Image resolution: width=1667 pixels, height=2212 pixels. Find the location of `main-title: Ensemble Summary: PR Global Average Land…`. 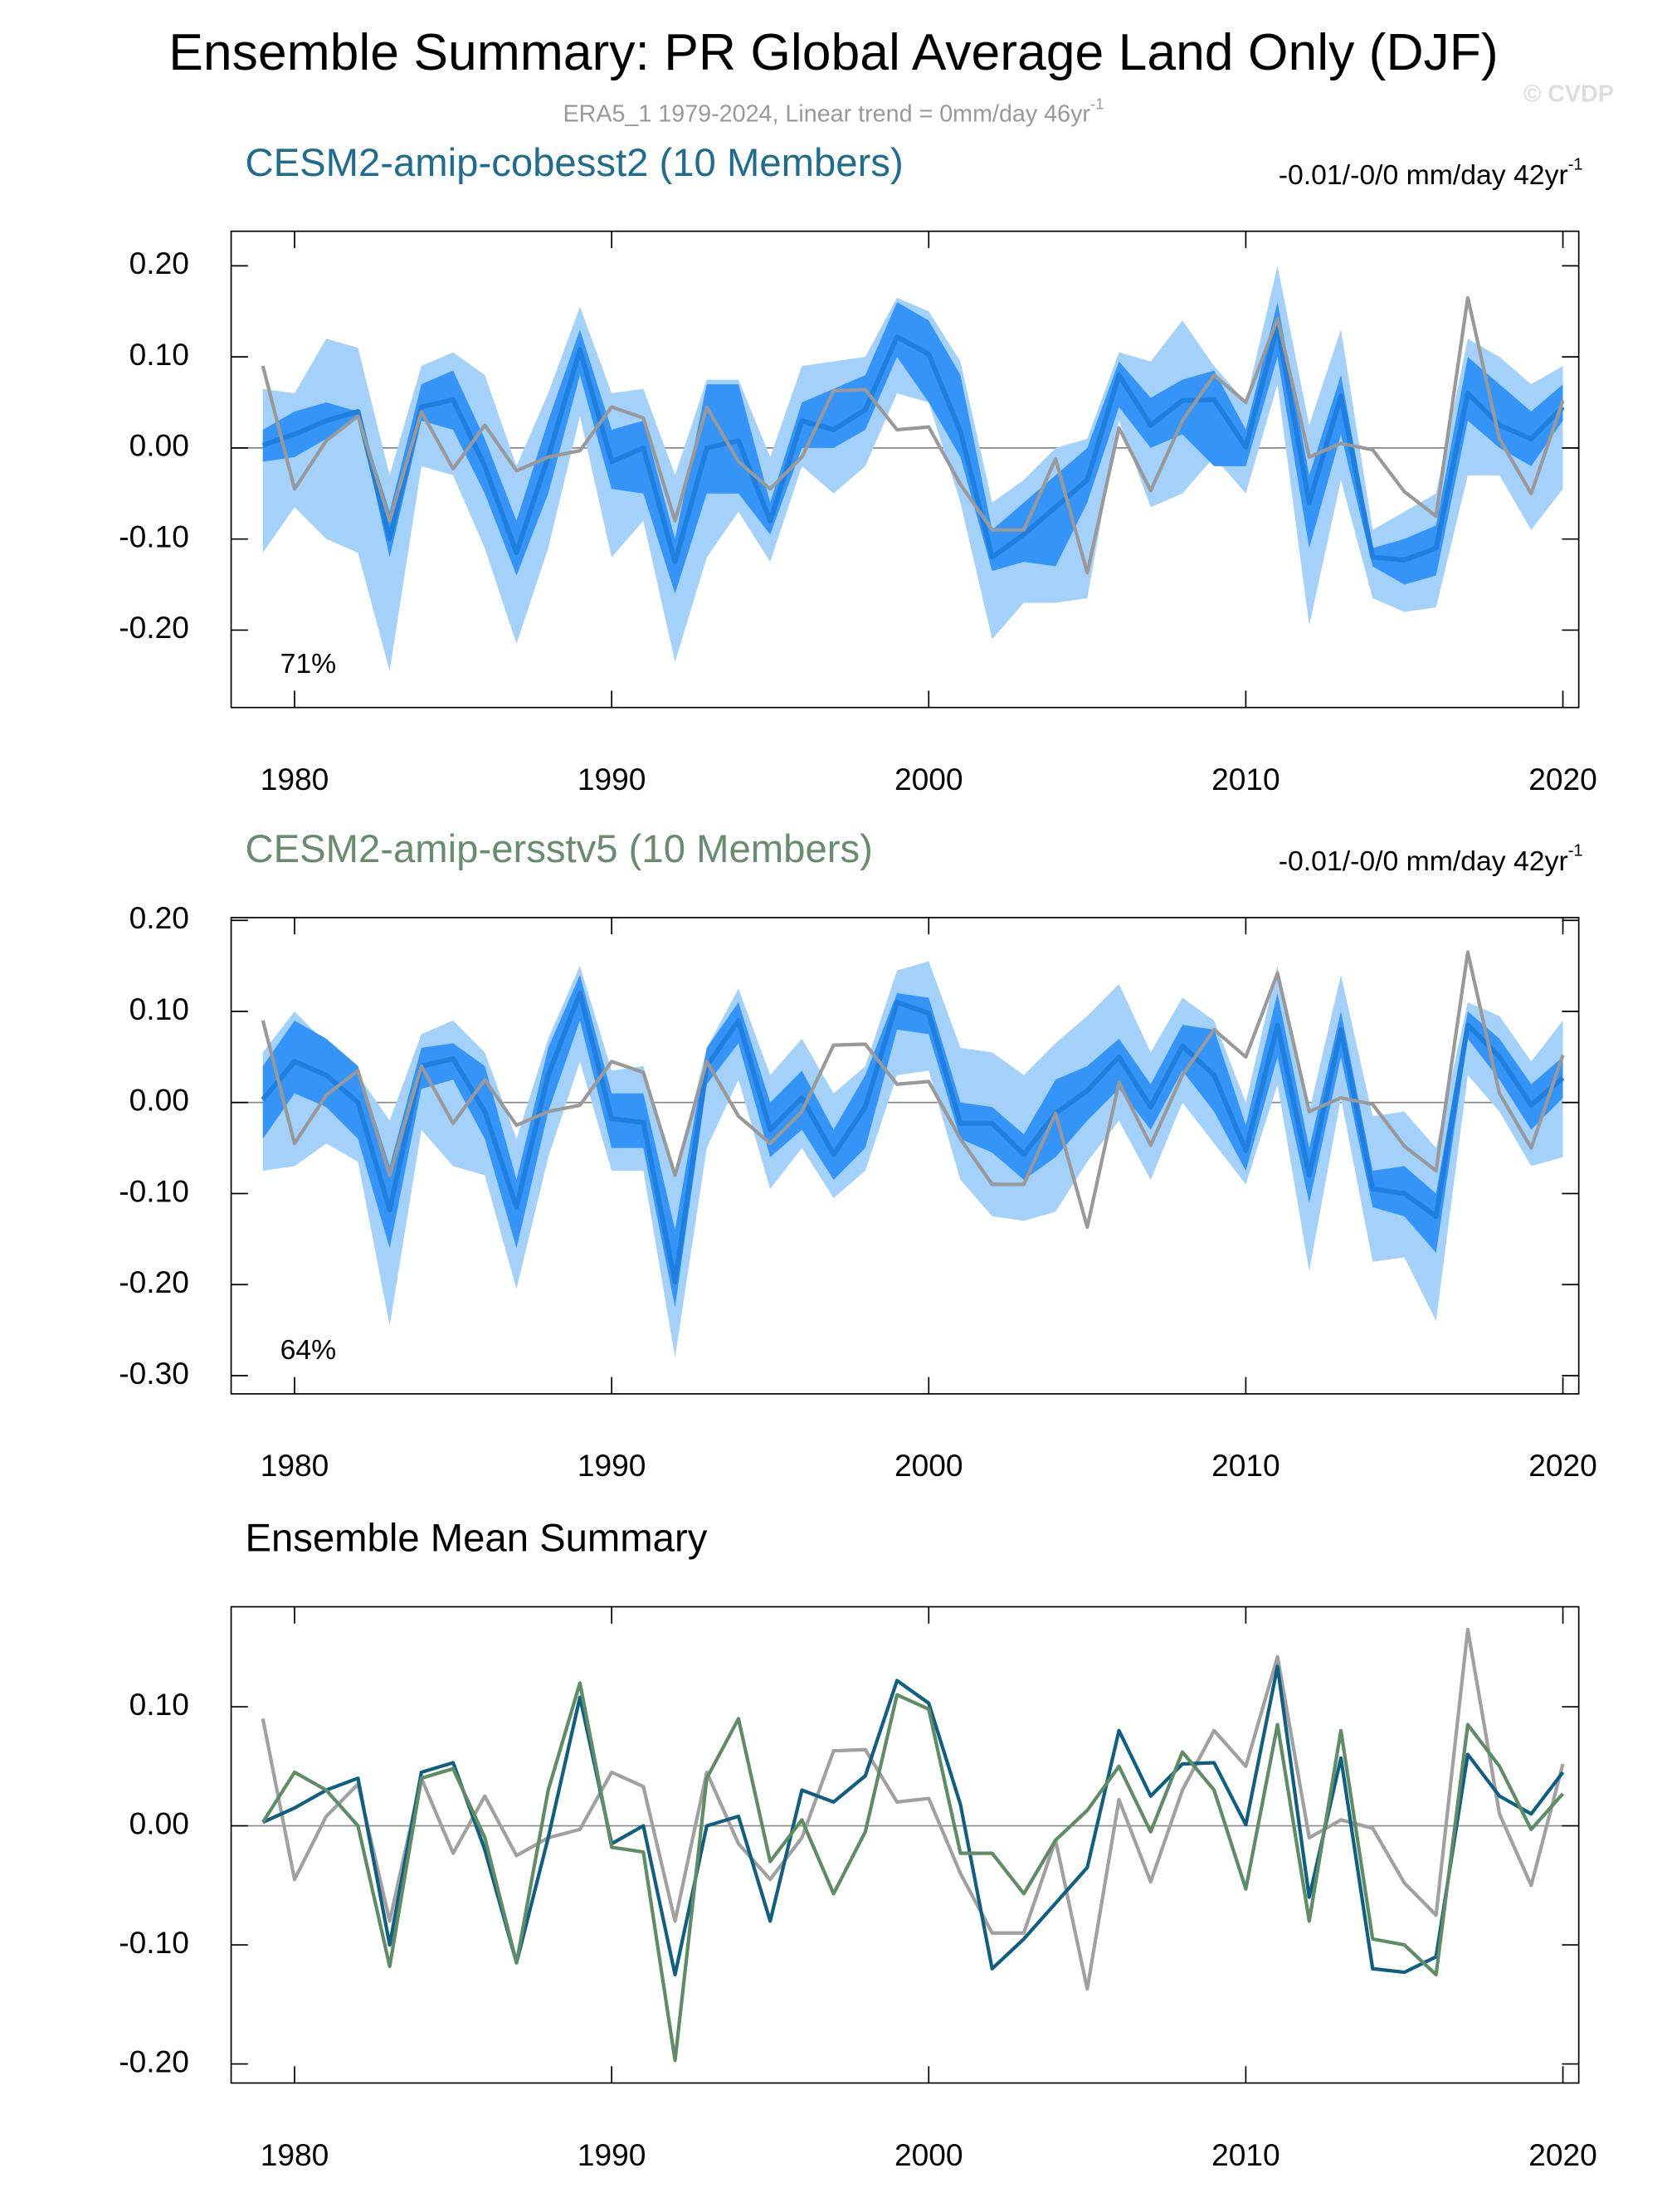

main-title: Ensemble Summary: PR Global Average Land… is located at coordinates (833, 52).